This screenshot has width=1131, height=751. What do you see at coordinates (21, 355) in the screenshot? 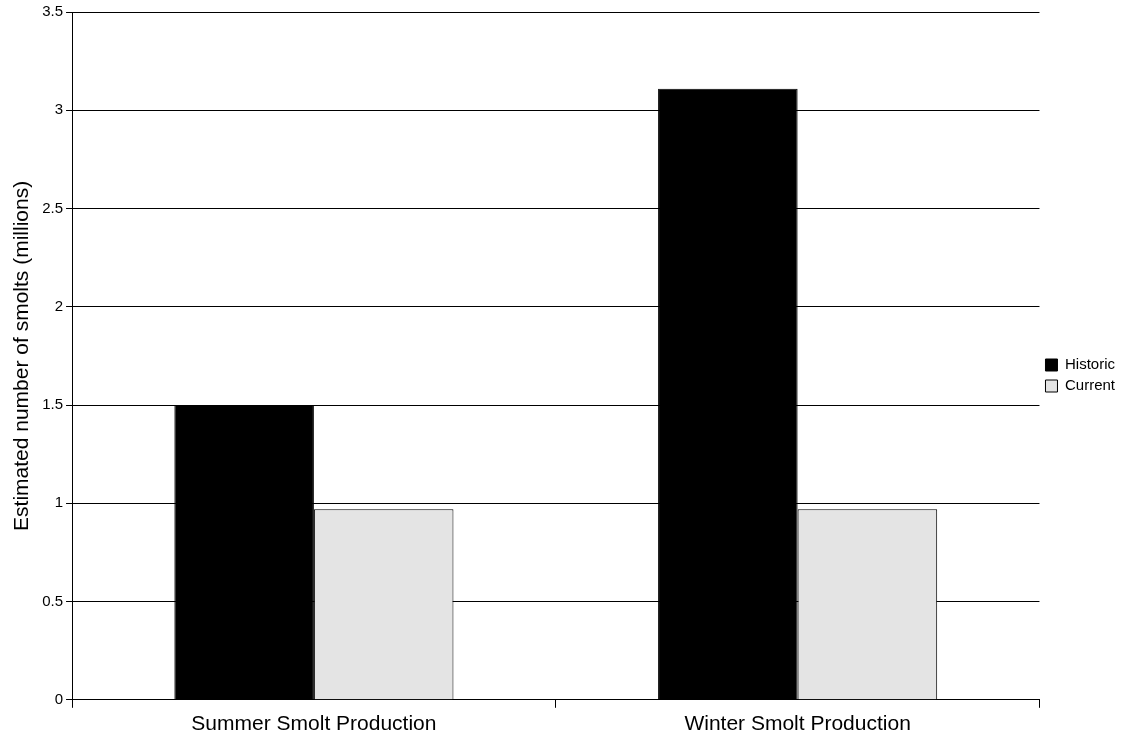
I see `y-axis-title: Estimated number of smolts (millions)` at bounding box center [21, 355].